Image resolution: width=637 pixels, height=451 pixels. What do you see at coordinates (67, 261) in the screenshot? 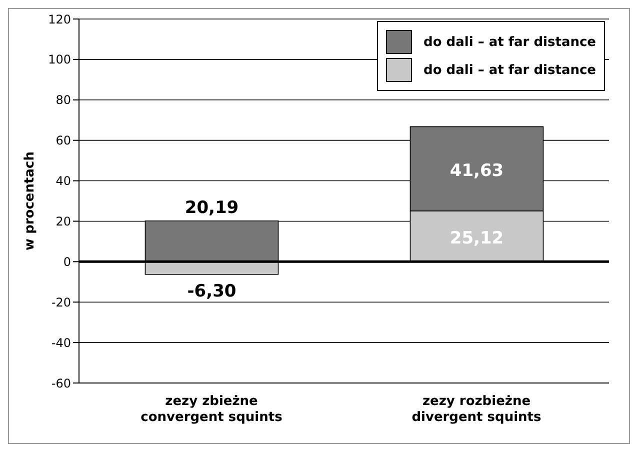
I see `y-tick-label: 0` at bounding box center [67, 261].